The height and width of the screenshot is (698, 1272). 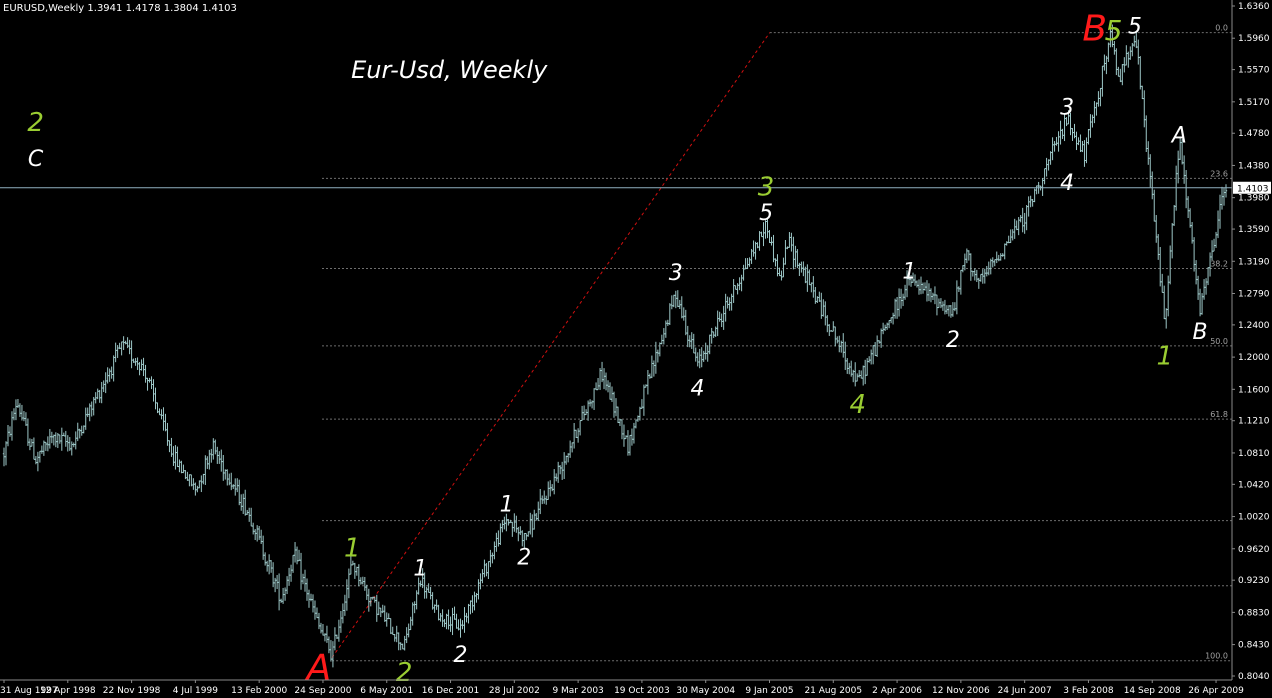 I want to click on price-tick-label: 0.8040, so click(x=1254, y=677).